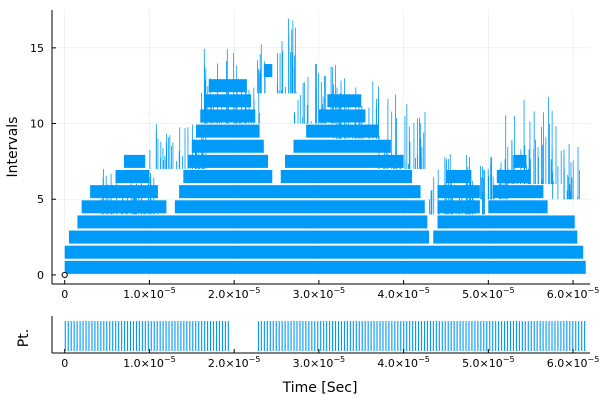 Image resolution: width=600 pixels, height=400 pixels. I want to click on y-tick-label: 15, so click(37, 48).